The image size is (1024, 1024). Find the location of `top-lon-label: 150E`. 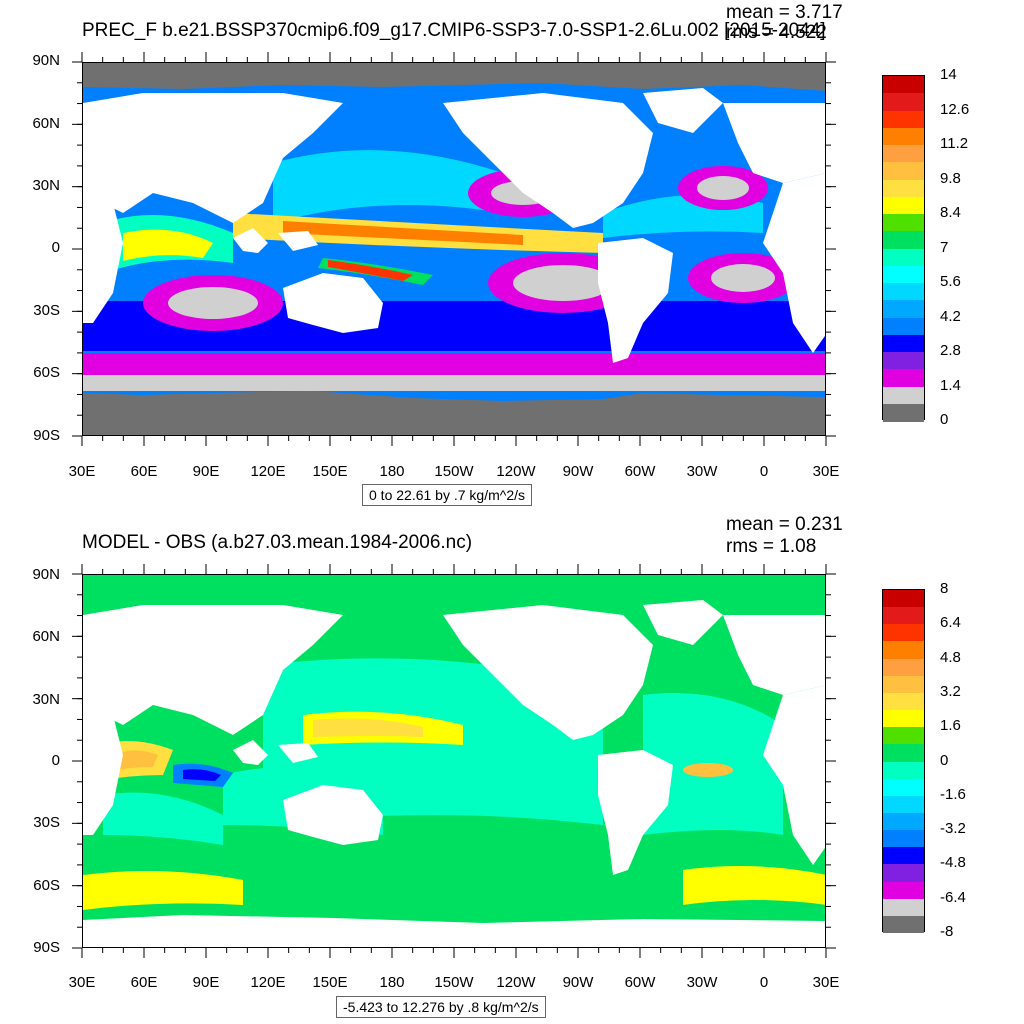

top-lon-label: 150E is located at coordinates (330, 471).